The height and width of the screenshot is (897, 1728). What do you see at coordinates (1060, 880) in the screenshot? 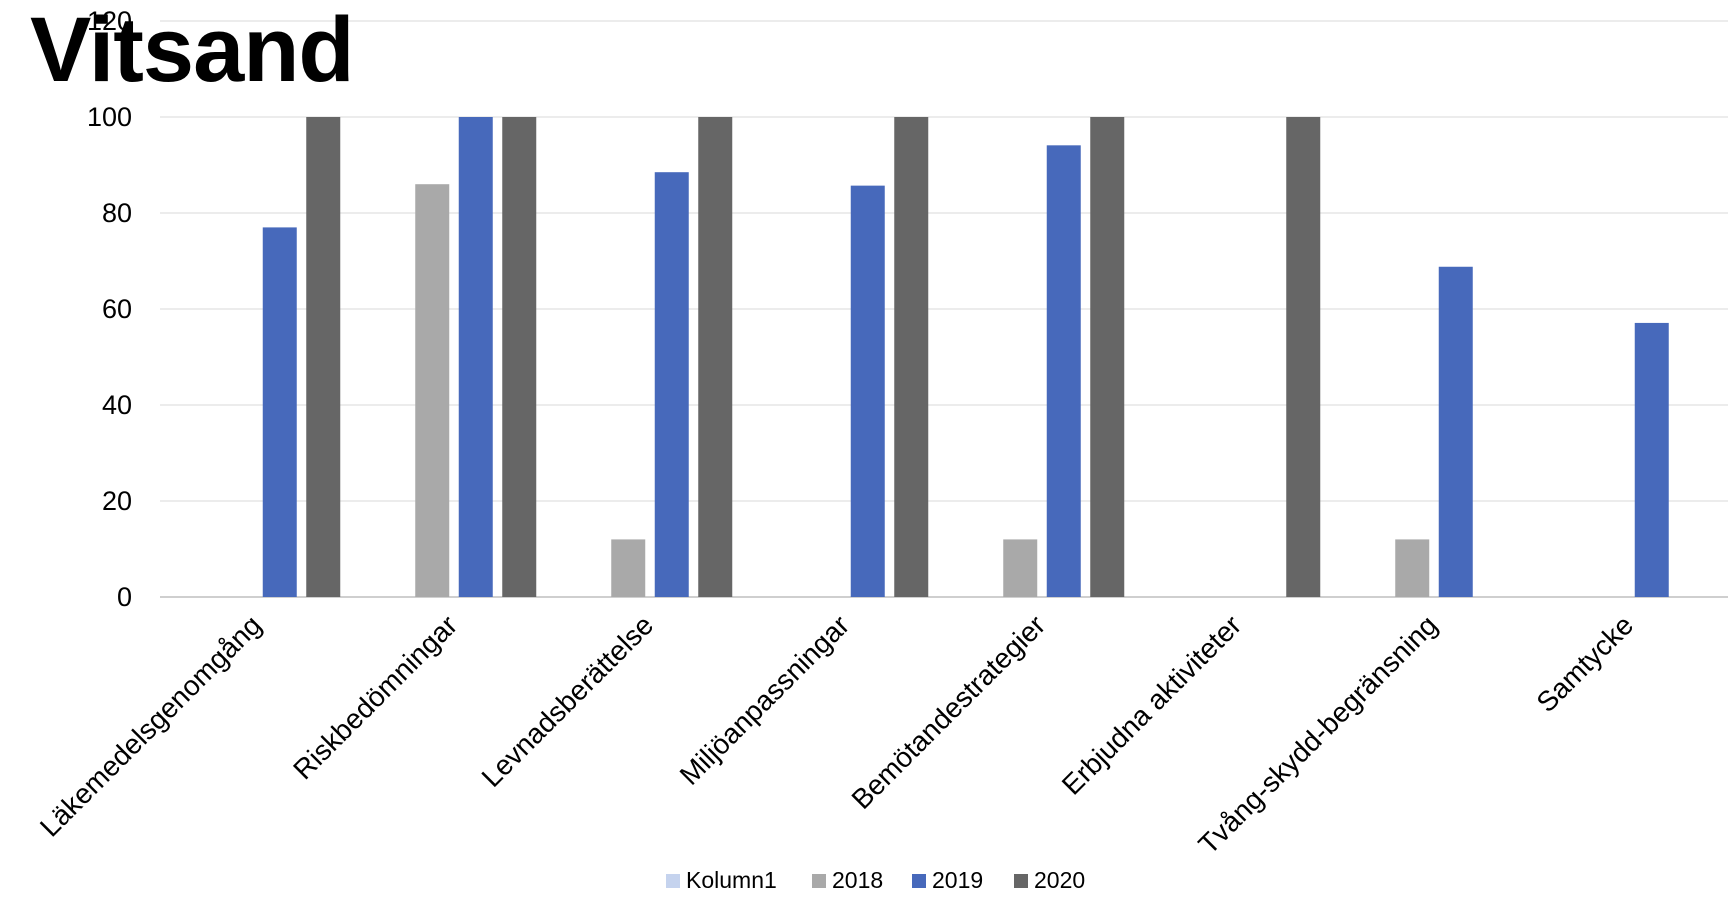
I see `legend-label: 2020` at bounding box center [1060, 880].